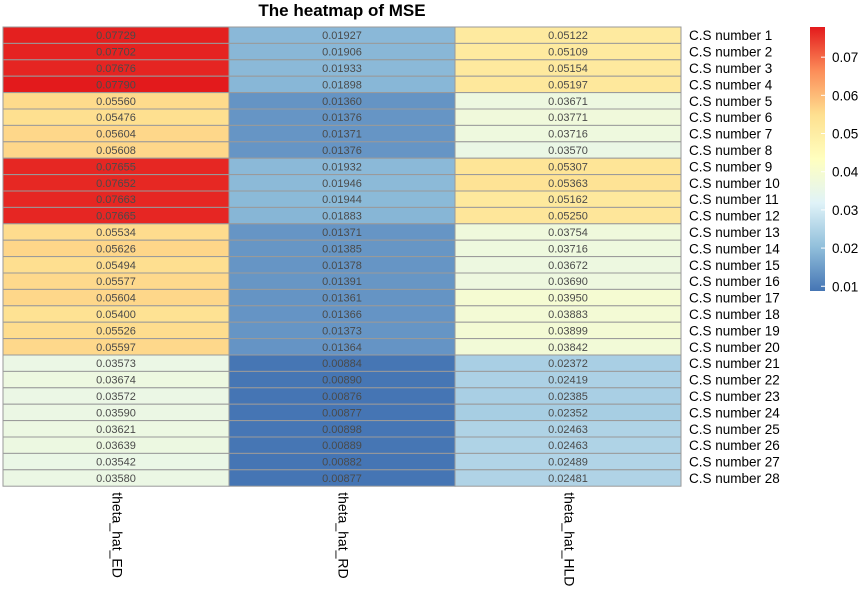 The width and height of the screenshot is (867, 610). Describe the element at coordinates (734, 248) in the screenshot. I see `row-label: C.S number 14` at that location.